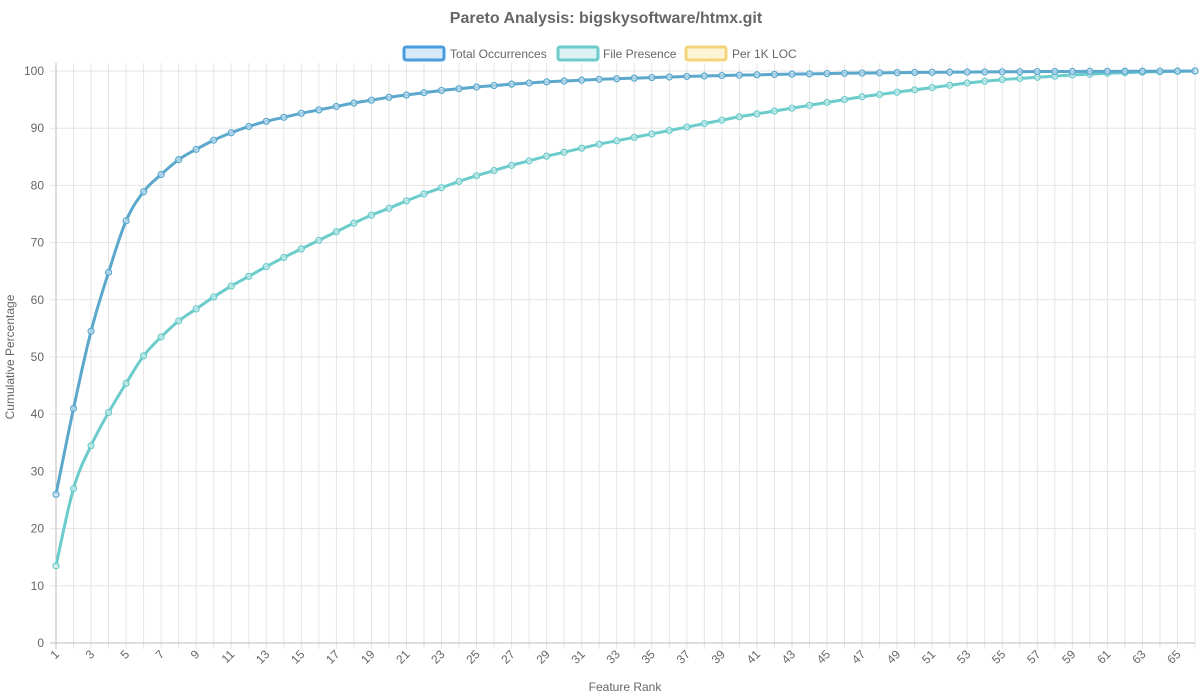 This screenshot has width=1200, height=700. Describe the element at coordinates (616, 53) in the screenshot. I see `legend-item: File Presence` at that location.